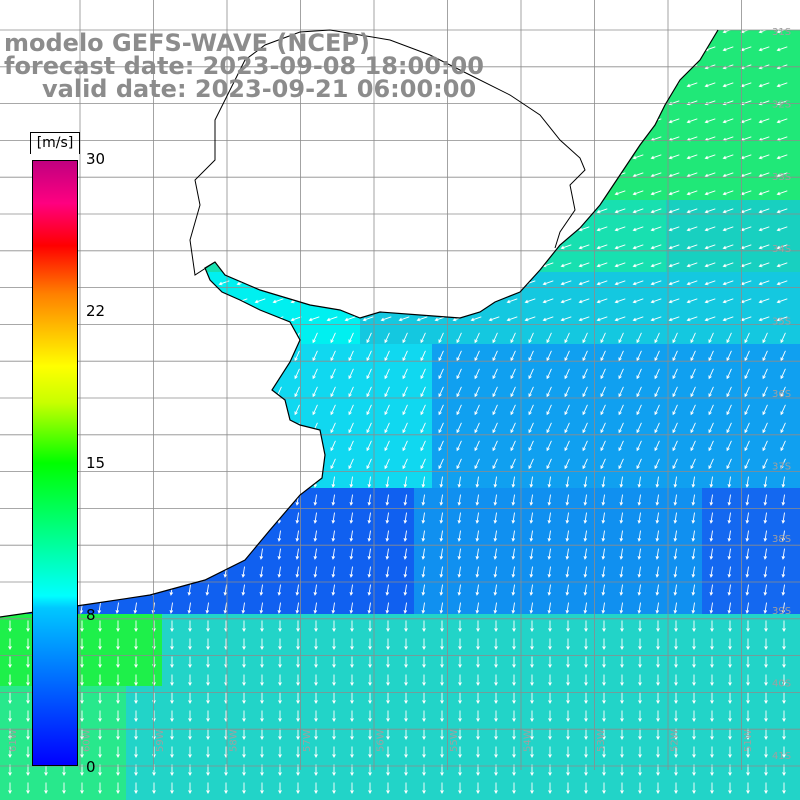  I want to click on latitude-label: 32S, so click(781, 104).